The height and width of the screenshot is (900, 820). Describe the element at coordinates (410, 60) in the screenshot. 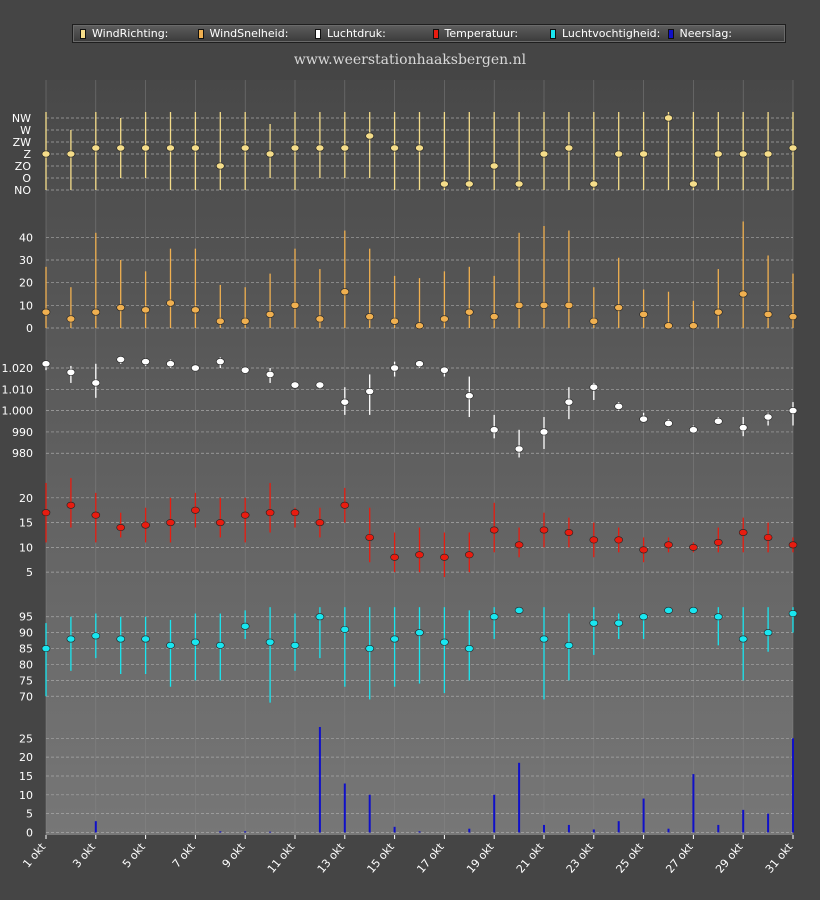

I see `site-title: www.weerstationhaaksbergen.nl` at that location.